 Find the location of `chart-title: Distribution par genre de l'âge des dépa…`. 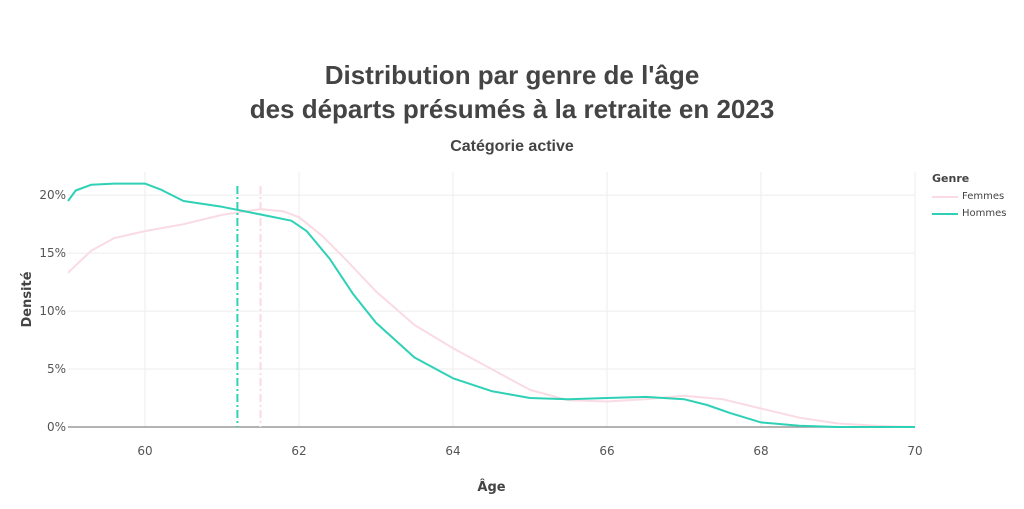

chart-title: Distribution par genre de l'âge des dépa… is located at coordinates (512, 92).